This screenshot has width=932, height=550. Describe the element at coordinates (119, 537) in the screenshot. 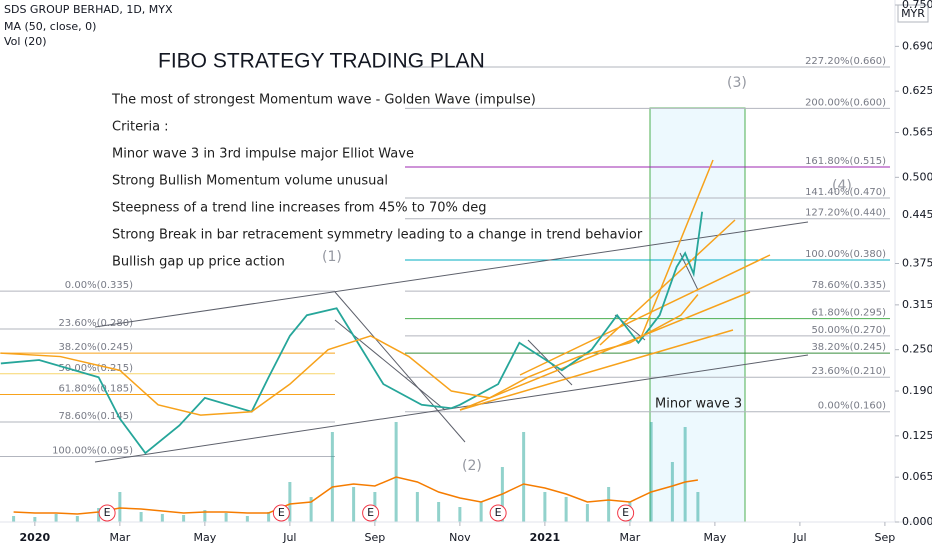

I see `x-tick-label: Mar` at that location.